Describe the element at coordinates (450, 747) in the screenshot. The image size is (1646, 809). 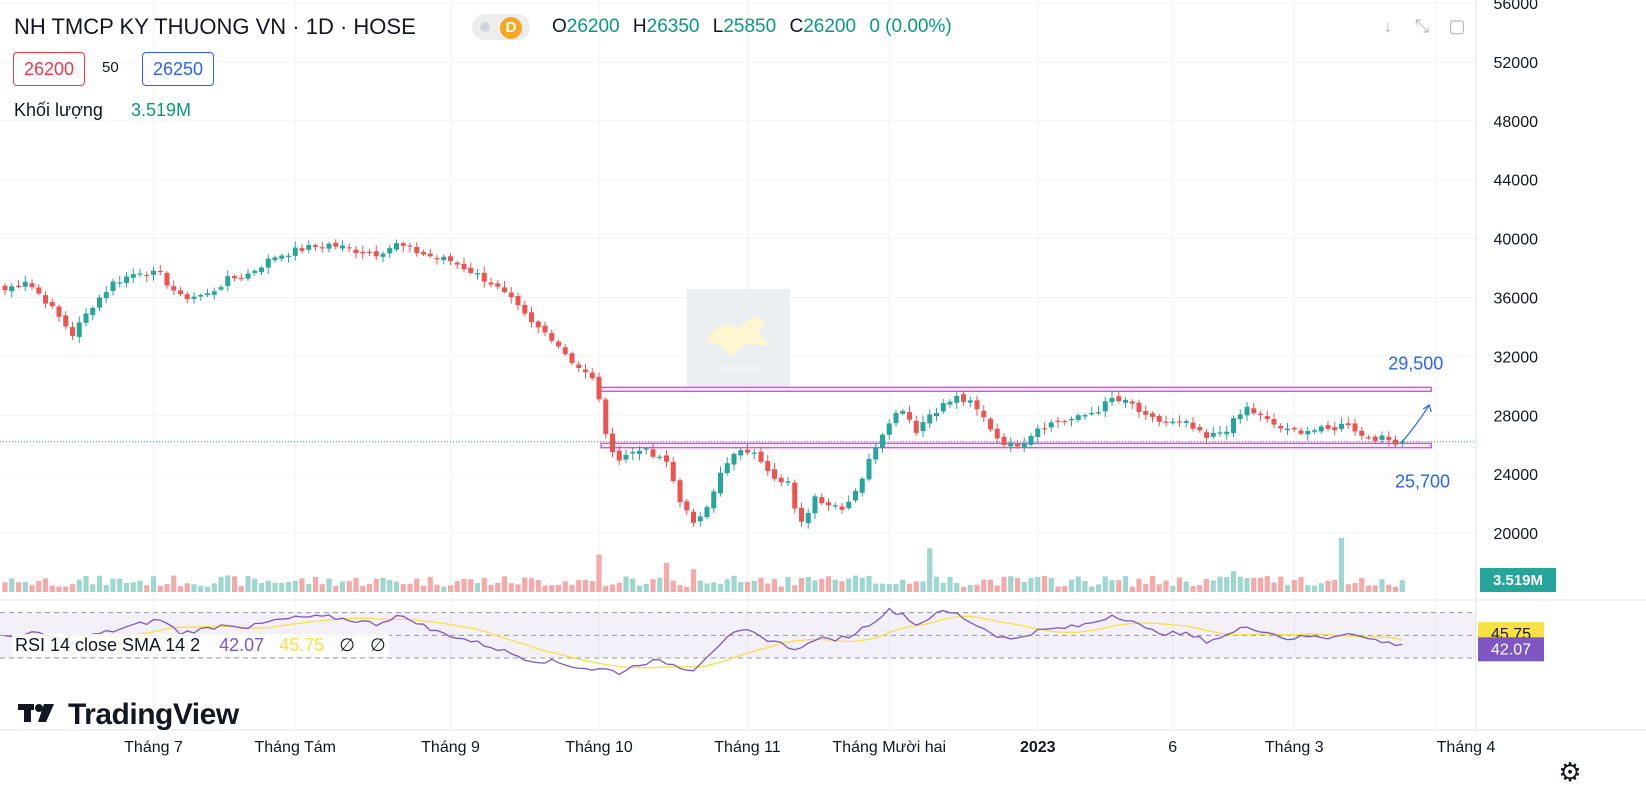
I see `time-tick-label: Tháng 9` at that location.